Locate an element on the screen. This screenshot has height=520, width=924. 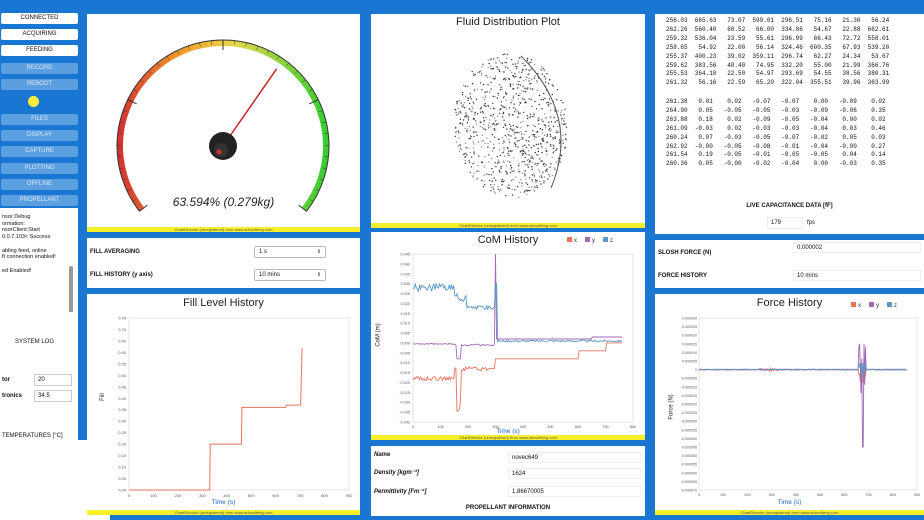
temp-field-2: 34.5 is located at coordinates (53, 396).